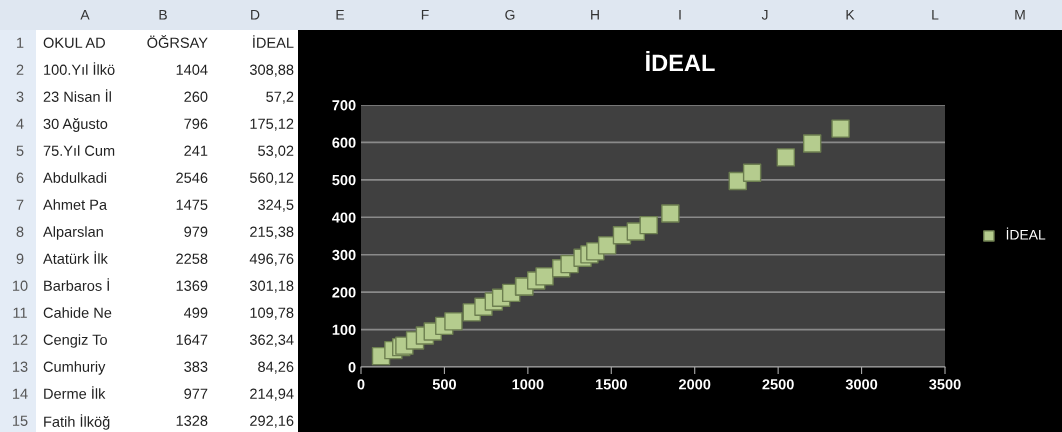 The image size is (1062, 432). I want to click on text: 241, so click(196, 150).